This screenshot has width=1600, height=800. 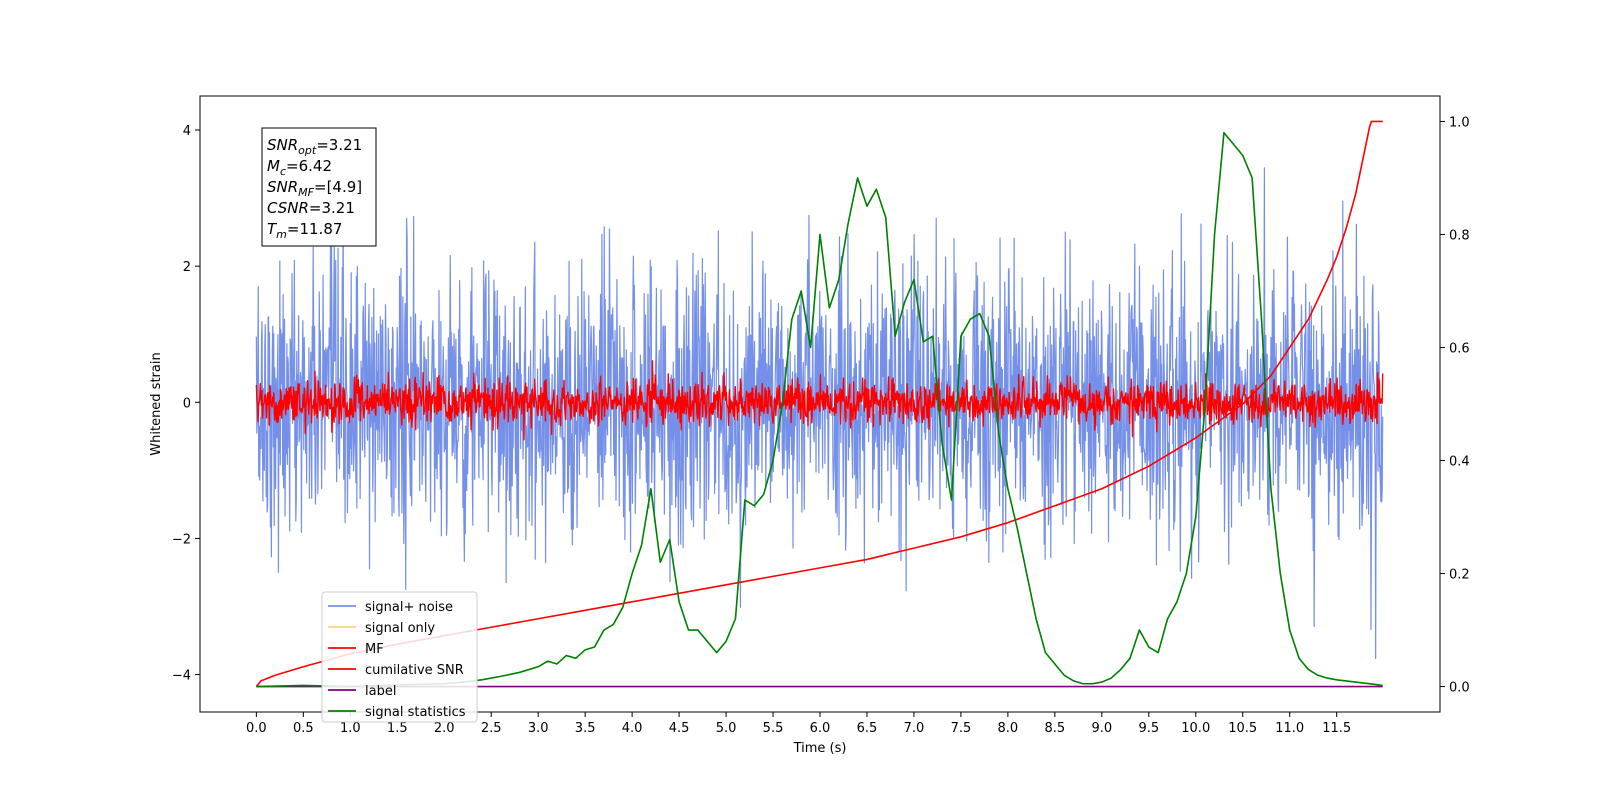 What do you see at coordinates (679, 728) in the screenshot?
I see `x-tick-label: 4.5` at bounding box center [679, 728].